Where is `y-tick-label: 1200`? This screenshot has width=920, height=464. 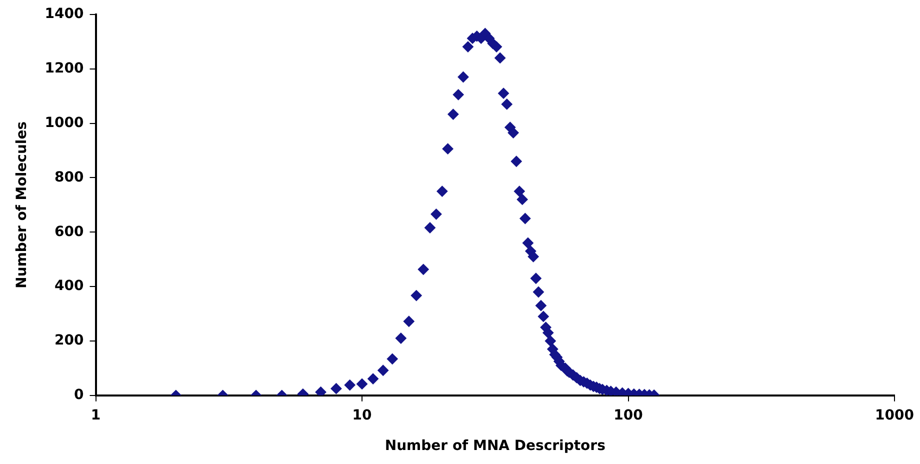 y-tick-label: 1200 is located at coordinates (64, 68).